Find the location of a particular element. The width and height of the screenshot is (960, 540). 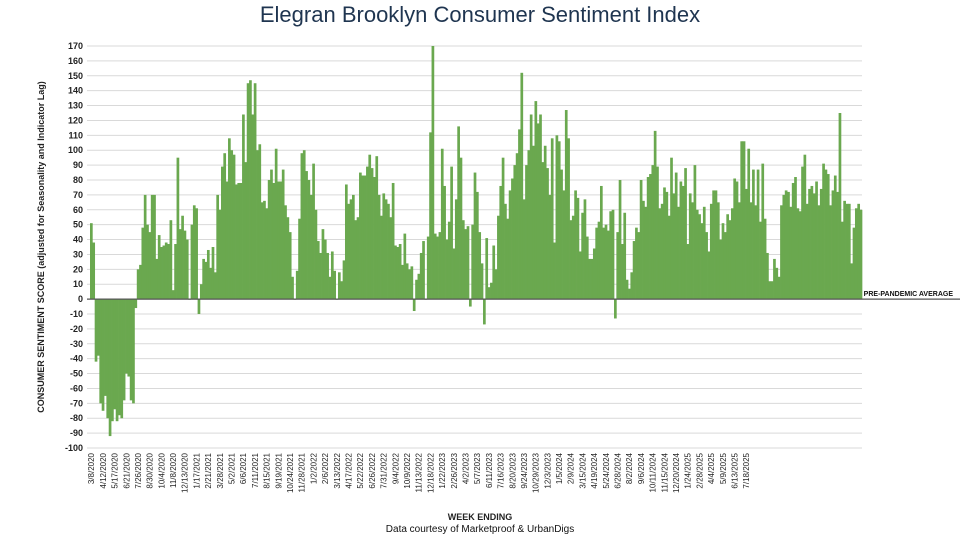

y-tick-label: -60 is located at coordinates (76, 388).